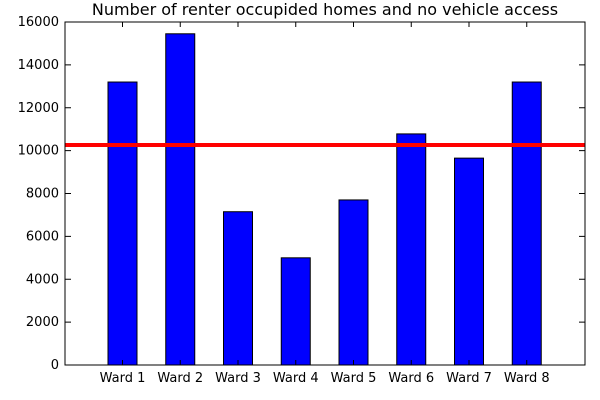 The image size is (600, 400). What do you see at coordinates (42, 236) in the screenshot?
I see `y-tick-label: 6000` at bounding box center [42, 236].